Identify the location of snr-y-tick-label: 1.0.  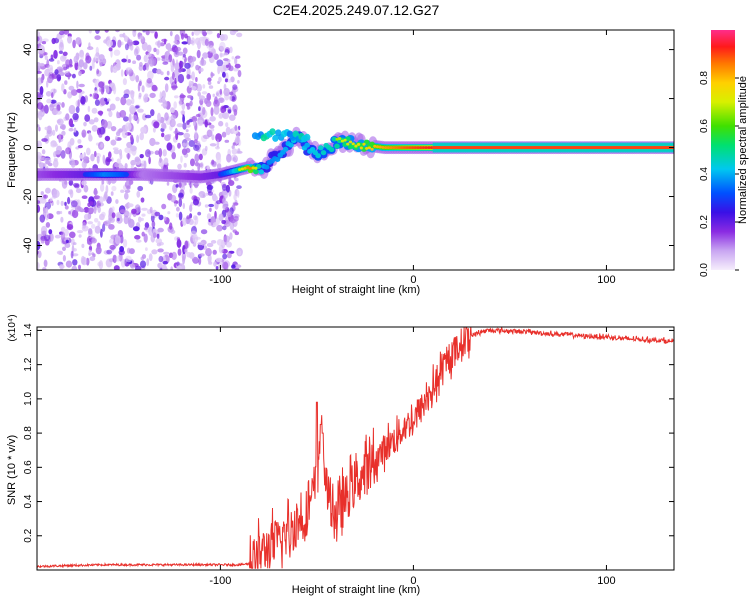
(28, 398).